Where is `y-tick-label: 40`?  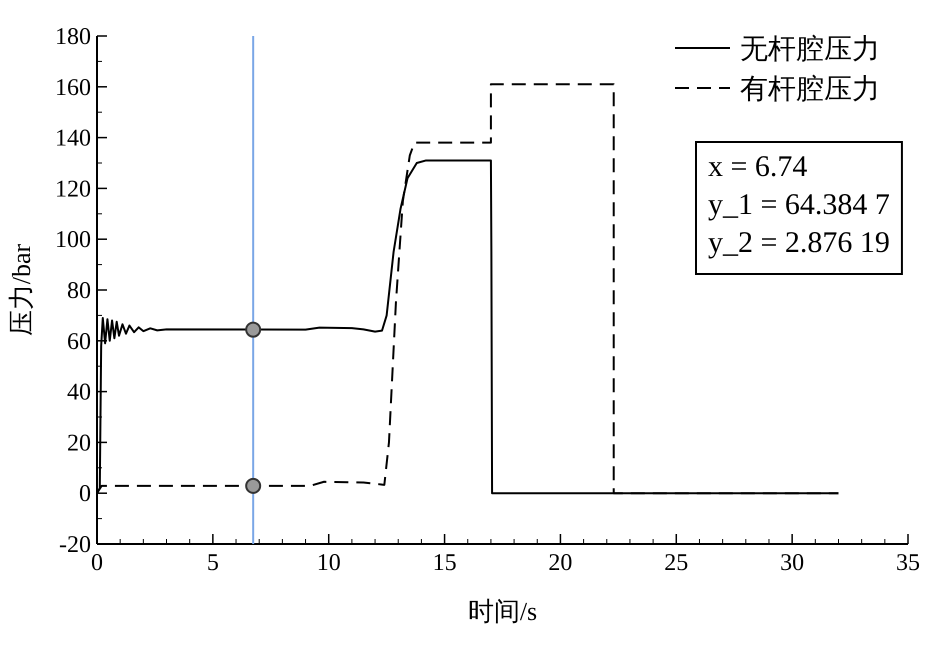
y-tick-label: 40 is located at coordinates (79, 393).